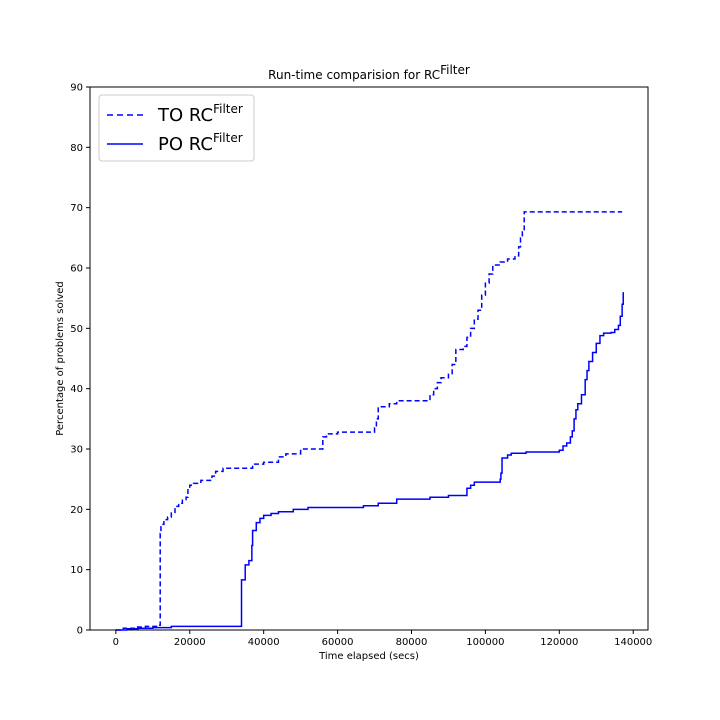  I want to click on x-tick-label: 140000, so click(633, 642).